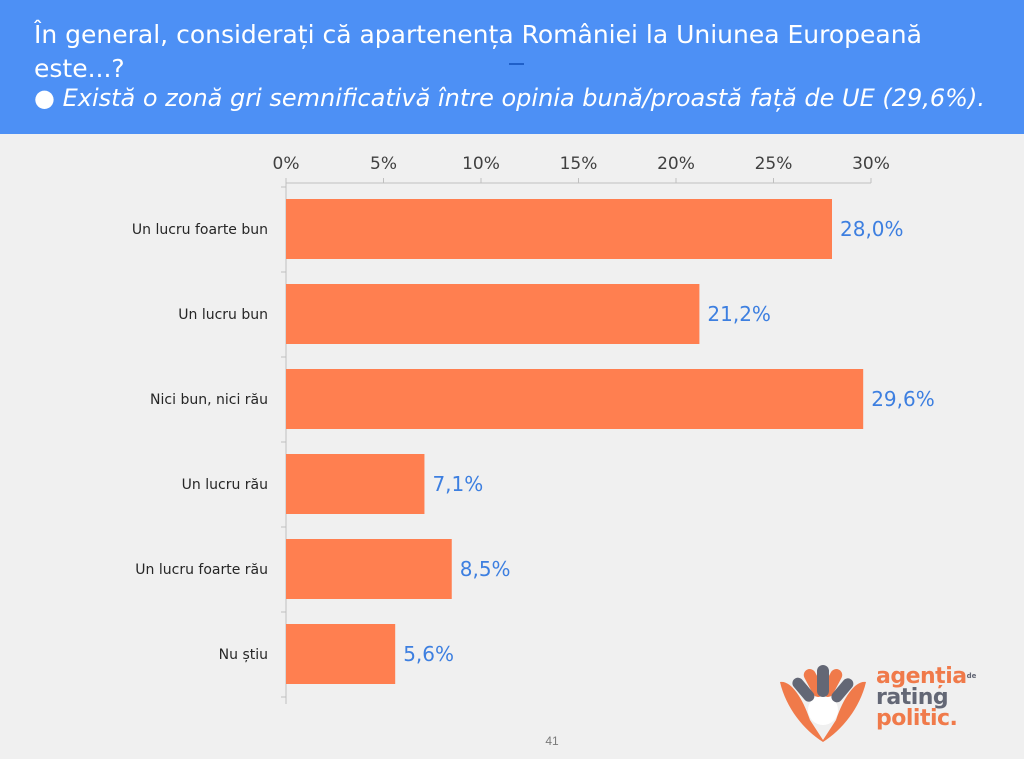  Describe the element at coordinates (243, 655) in the screenshot. I see `category-label: Nu știu` at that location.